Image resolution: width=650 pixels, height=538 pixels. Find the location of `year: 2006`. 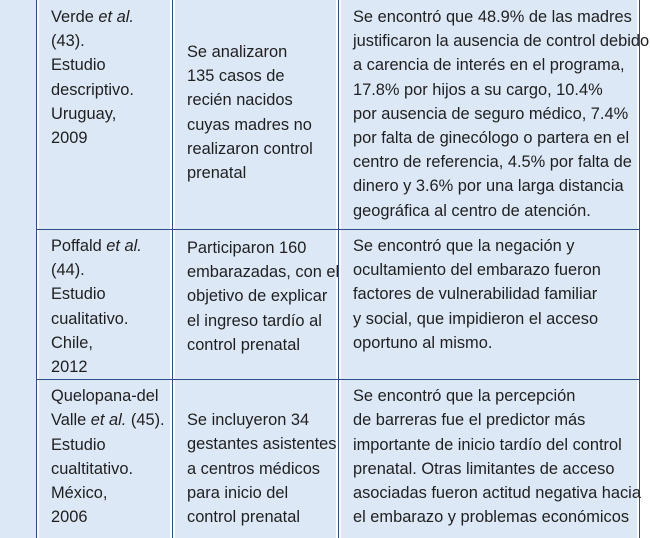

year: 2006 is located at coordinates (69, 517).